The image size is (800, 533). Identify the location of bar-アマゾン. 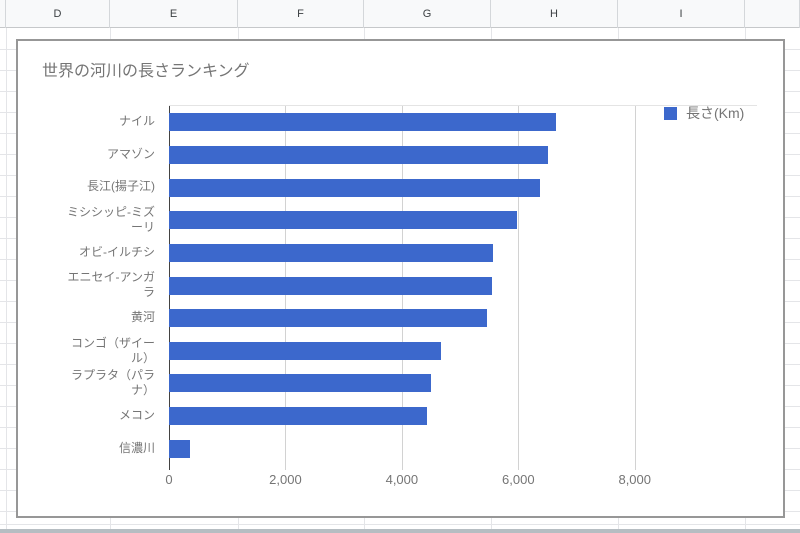
(359, 154).